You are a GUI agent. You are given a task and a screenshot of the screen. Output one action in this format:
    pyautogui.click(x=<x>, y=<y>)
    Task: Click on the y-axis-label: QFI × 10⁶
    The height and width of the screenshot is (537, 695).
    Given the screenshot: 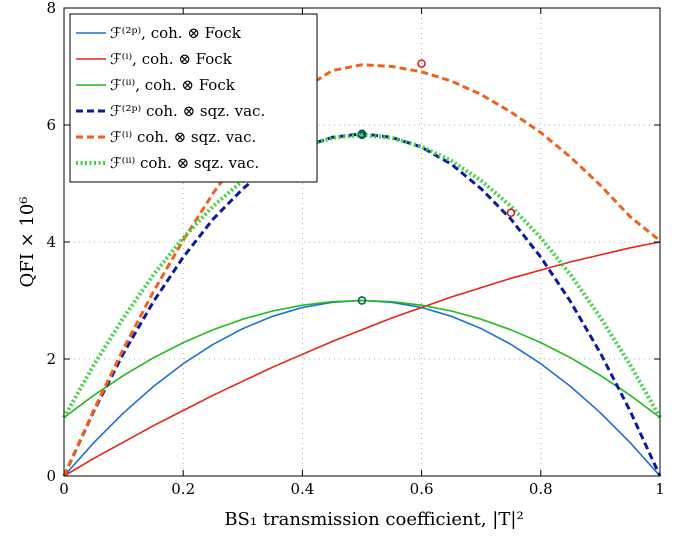 What is the action you would take?
    pyautogui.click(x=27, y=241)
    